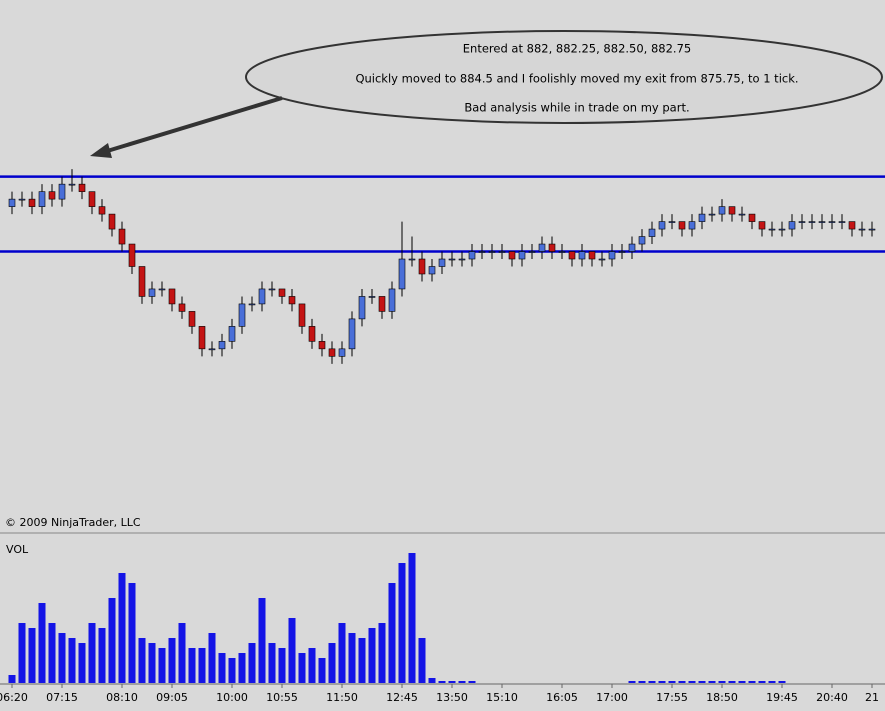 This screenshot has width=885, height=711. I want to click on x-tick-label: 13:50, so click(452, 697).